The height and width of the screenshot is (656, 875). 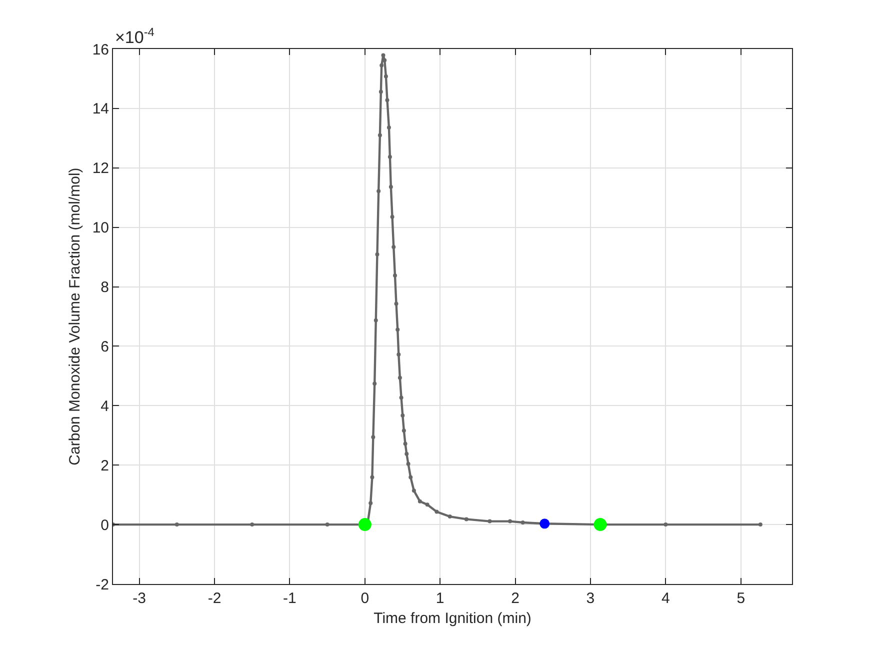 I want to click on y-tick-label: 12, so click(x=100, y=169).